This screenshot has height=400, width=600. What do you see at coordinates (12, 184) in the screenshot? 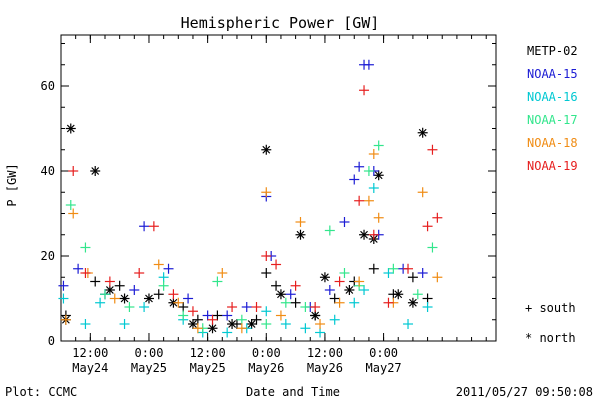
I see `y-axis-label: P [GW]` at bounding box center [12, 184].